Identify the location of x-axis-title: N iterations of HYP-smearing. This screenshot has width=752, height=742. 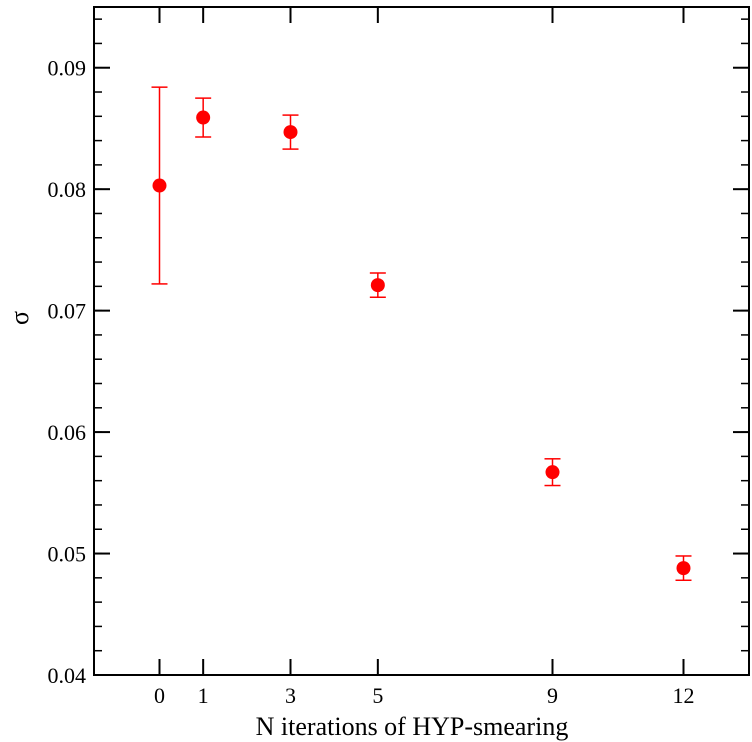
(412, 726).